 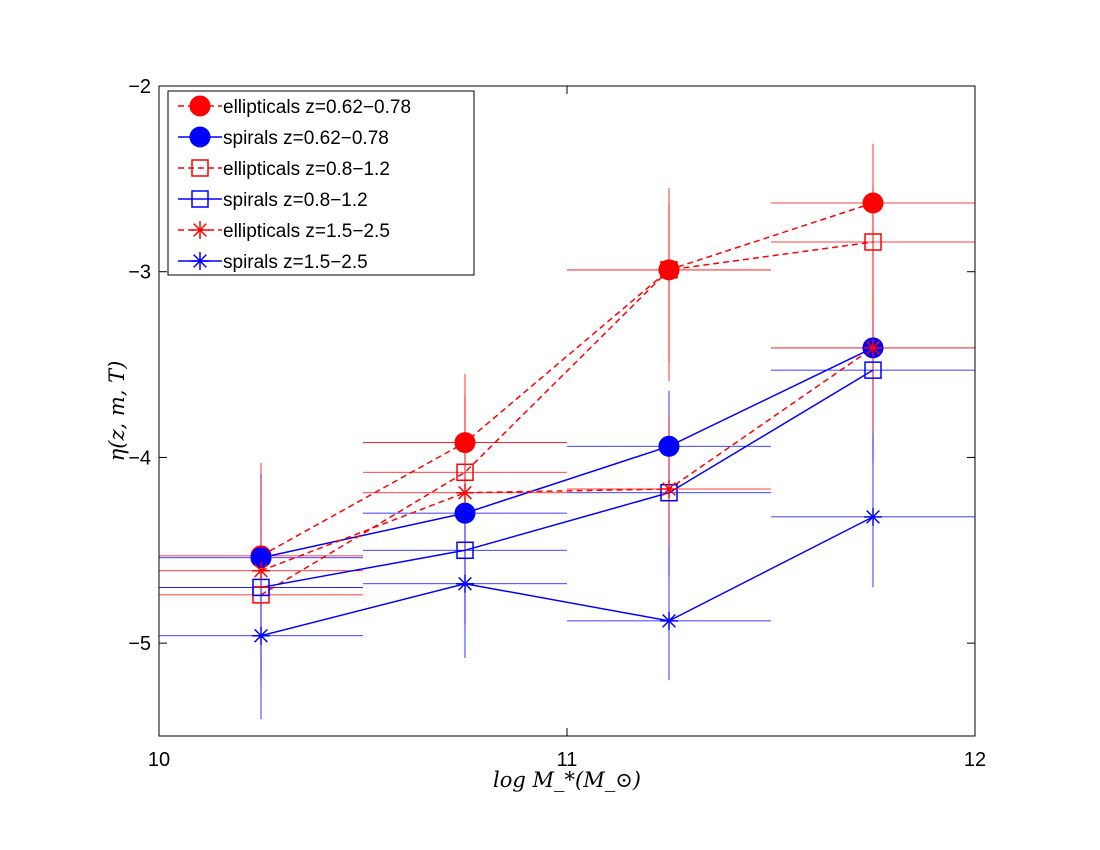 I want to click on x-tick-label: 10, so click(x=159, y=760).